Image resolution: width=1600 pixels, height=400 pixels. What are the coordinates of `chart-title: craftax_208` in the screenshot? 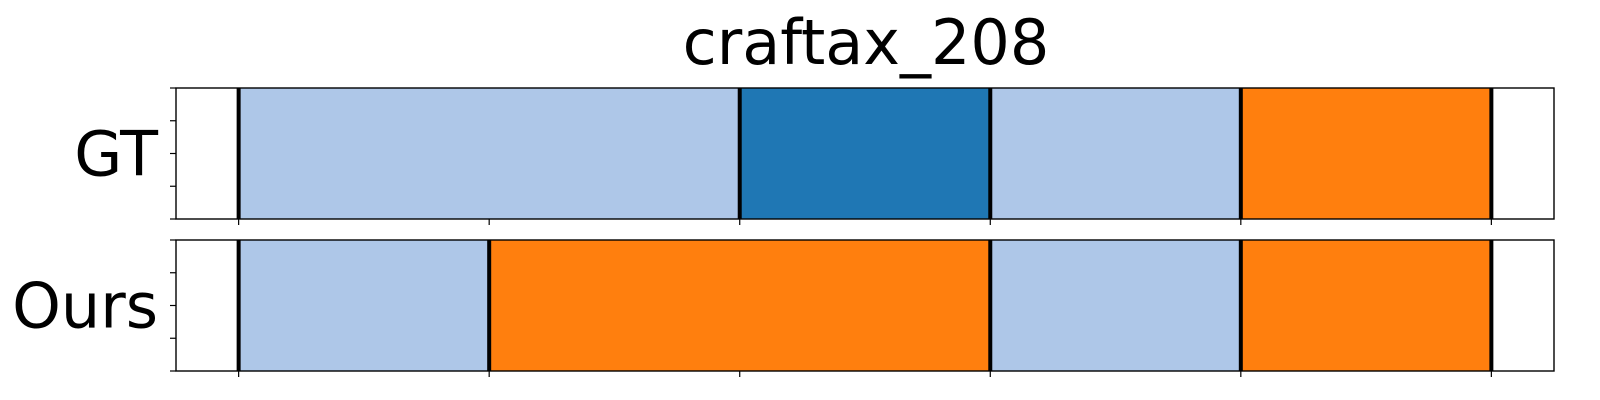 It's located at (866, 42).